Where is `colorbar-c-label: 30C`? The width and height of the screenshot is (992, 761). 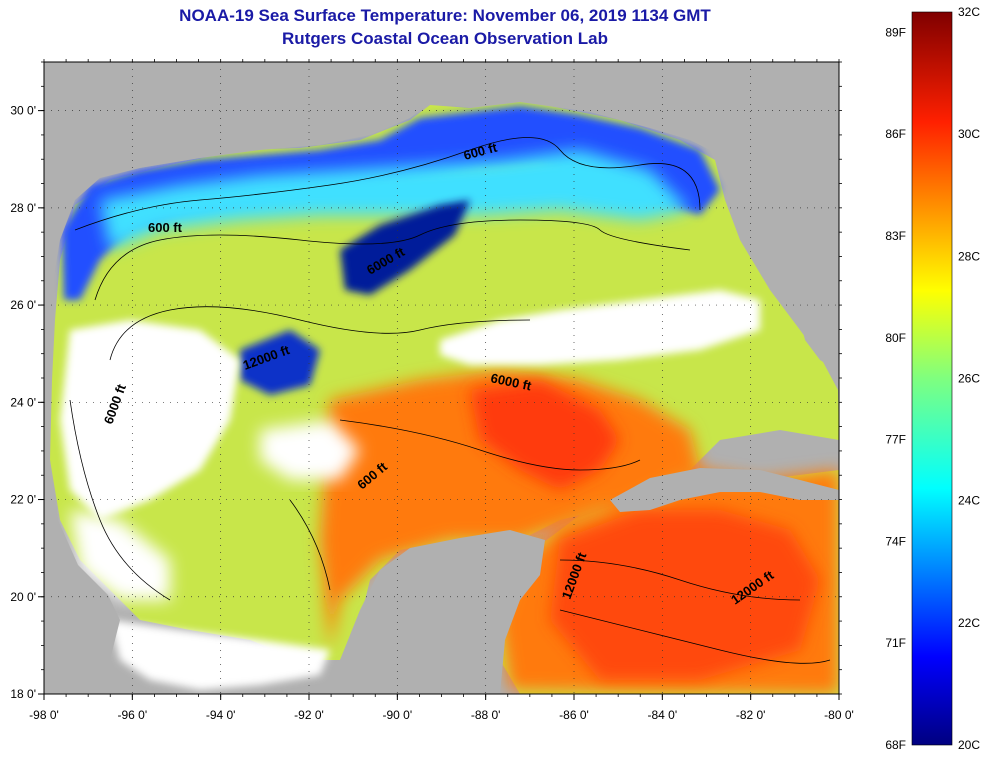 colorbar-c-label: 30C is located at coordinates (969, 134).